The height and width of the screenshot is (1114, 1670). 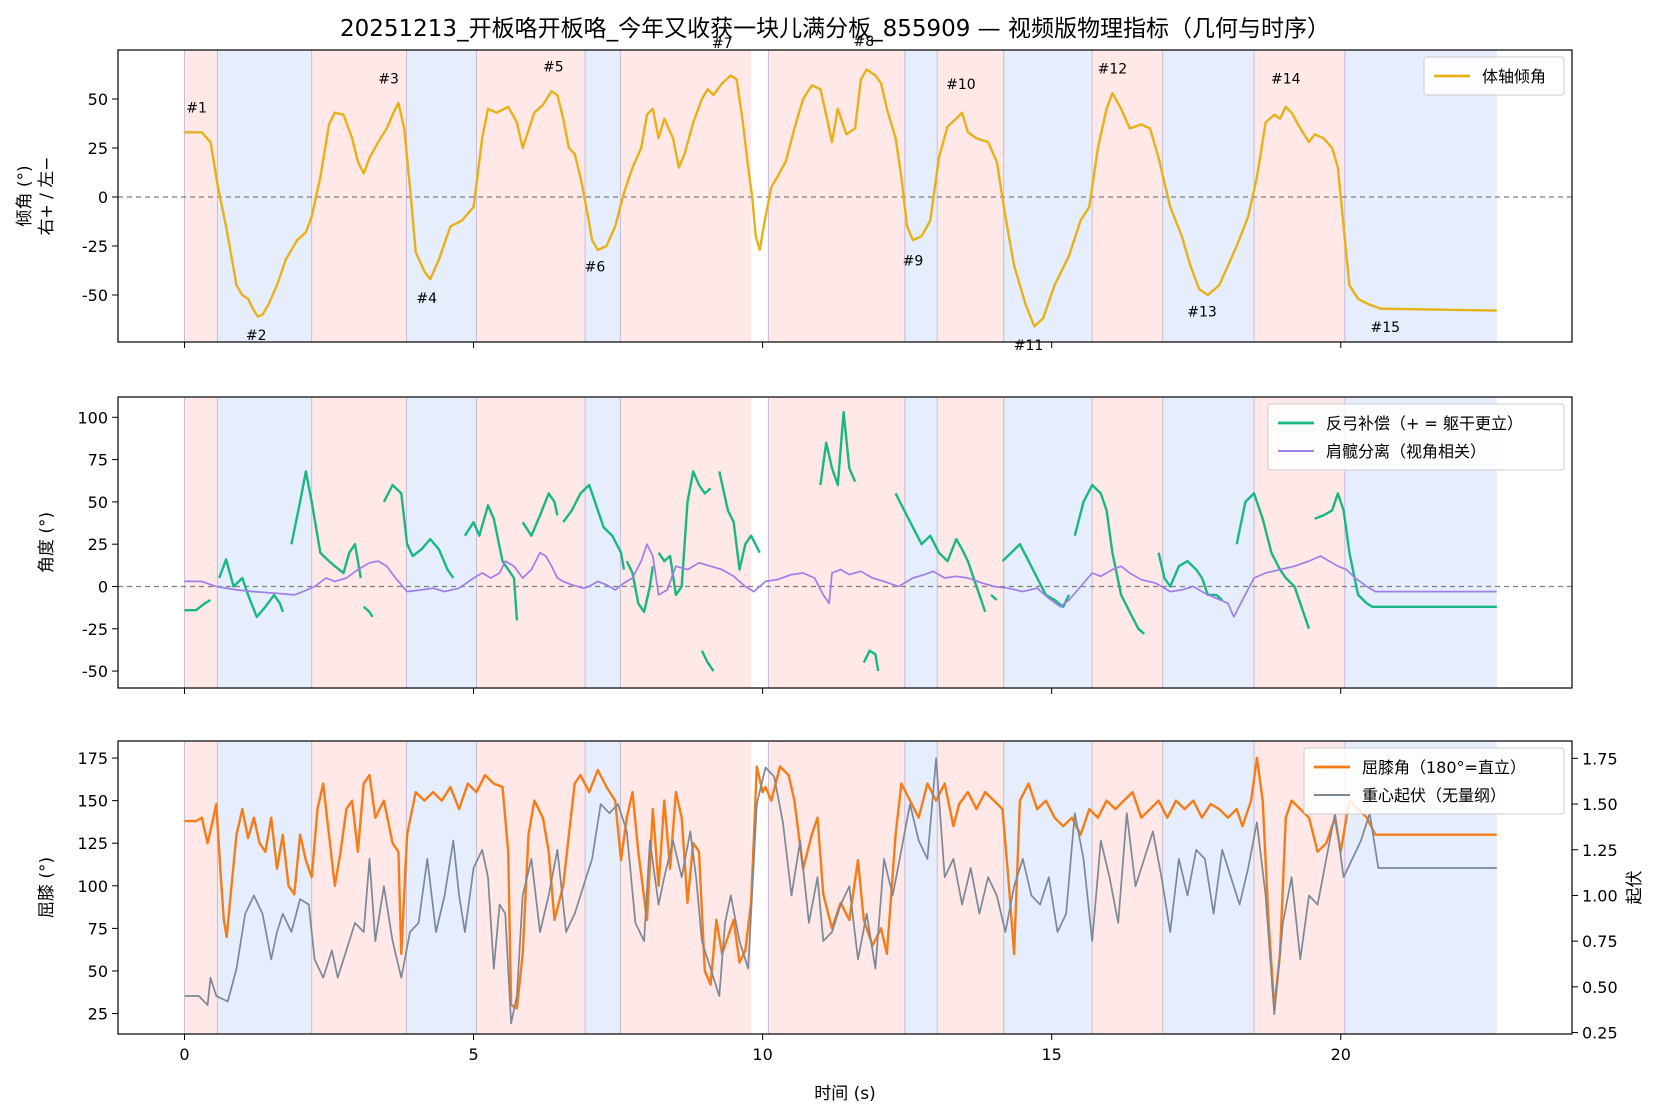 What do you see at coordinates (196, 109) in the screenshot?
I see `peak-label: #1` at bounding box center [196, 109].